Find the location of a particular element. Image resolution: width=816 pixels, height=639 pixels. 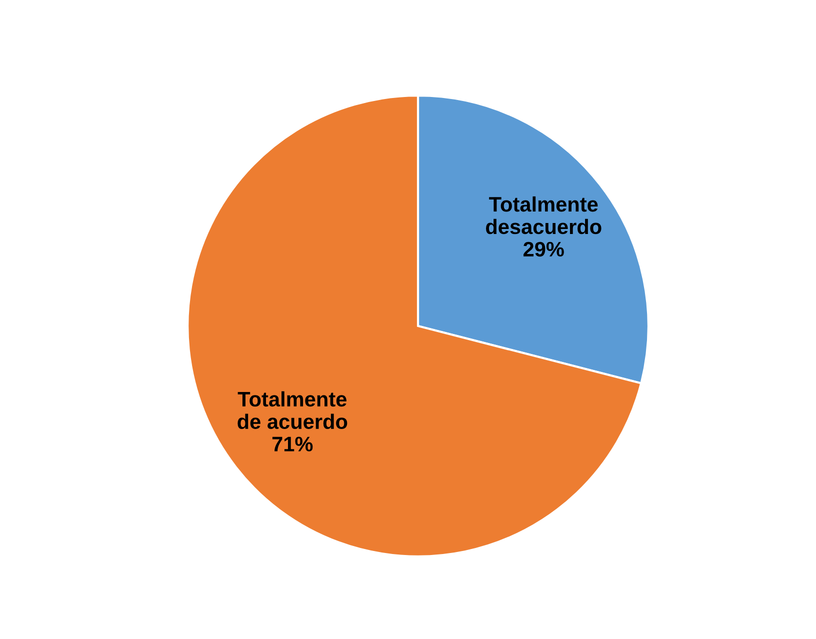

data-label: 71% is located at coordinates (292, 444).